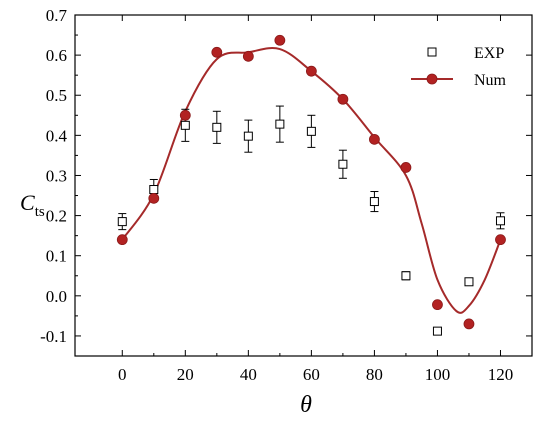 The height and width of the screenshot is (422, 550). What do you see at coordinates (185, 374) in the screenshot?
I see `x-tick-label: 20` at bounding box center [185, 374].